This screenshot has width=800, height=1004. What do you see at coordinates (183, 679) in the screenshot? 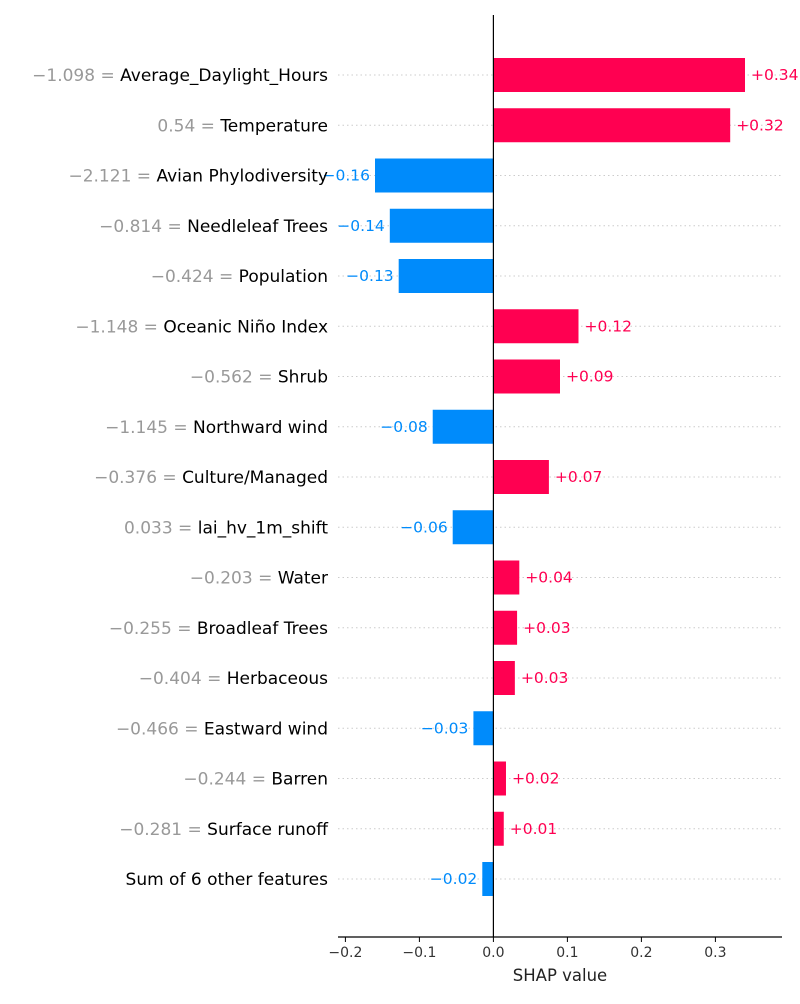
I see `feature-value: −0.404 =` at bounding box center [183, 679].